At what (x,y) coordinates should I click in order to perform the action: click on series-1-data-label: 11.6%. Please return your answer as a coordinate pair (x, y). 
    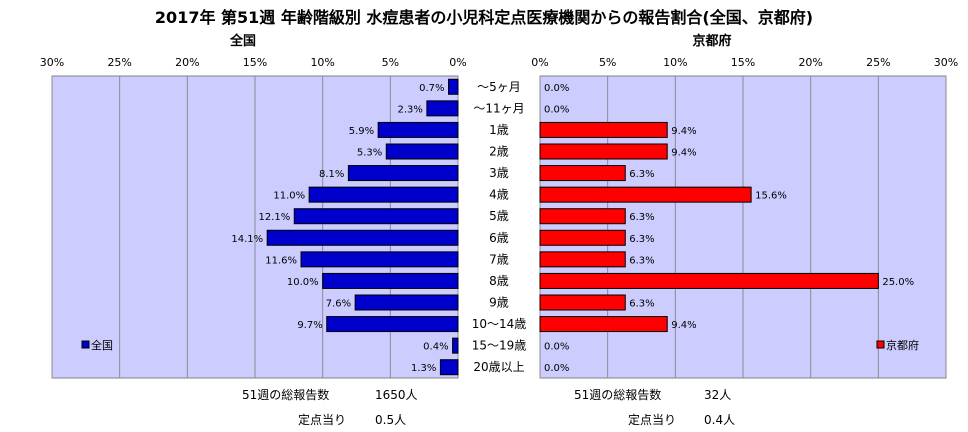
    Looking at the image, I should click on (281, 260).